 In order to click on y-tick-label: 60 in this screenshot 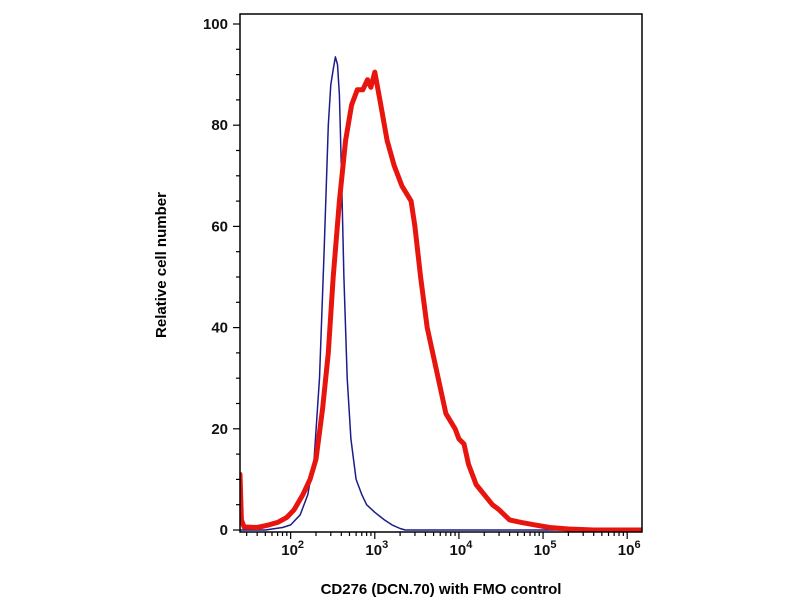, I will do `click(219, 226)`.